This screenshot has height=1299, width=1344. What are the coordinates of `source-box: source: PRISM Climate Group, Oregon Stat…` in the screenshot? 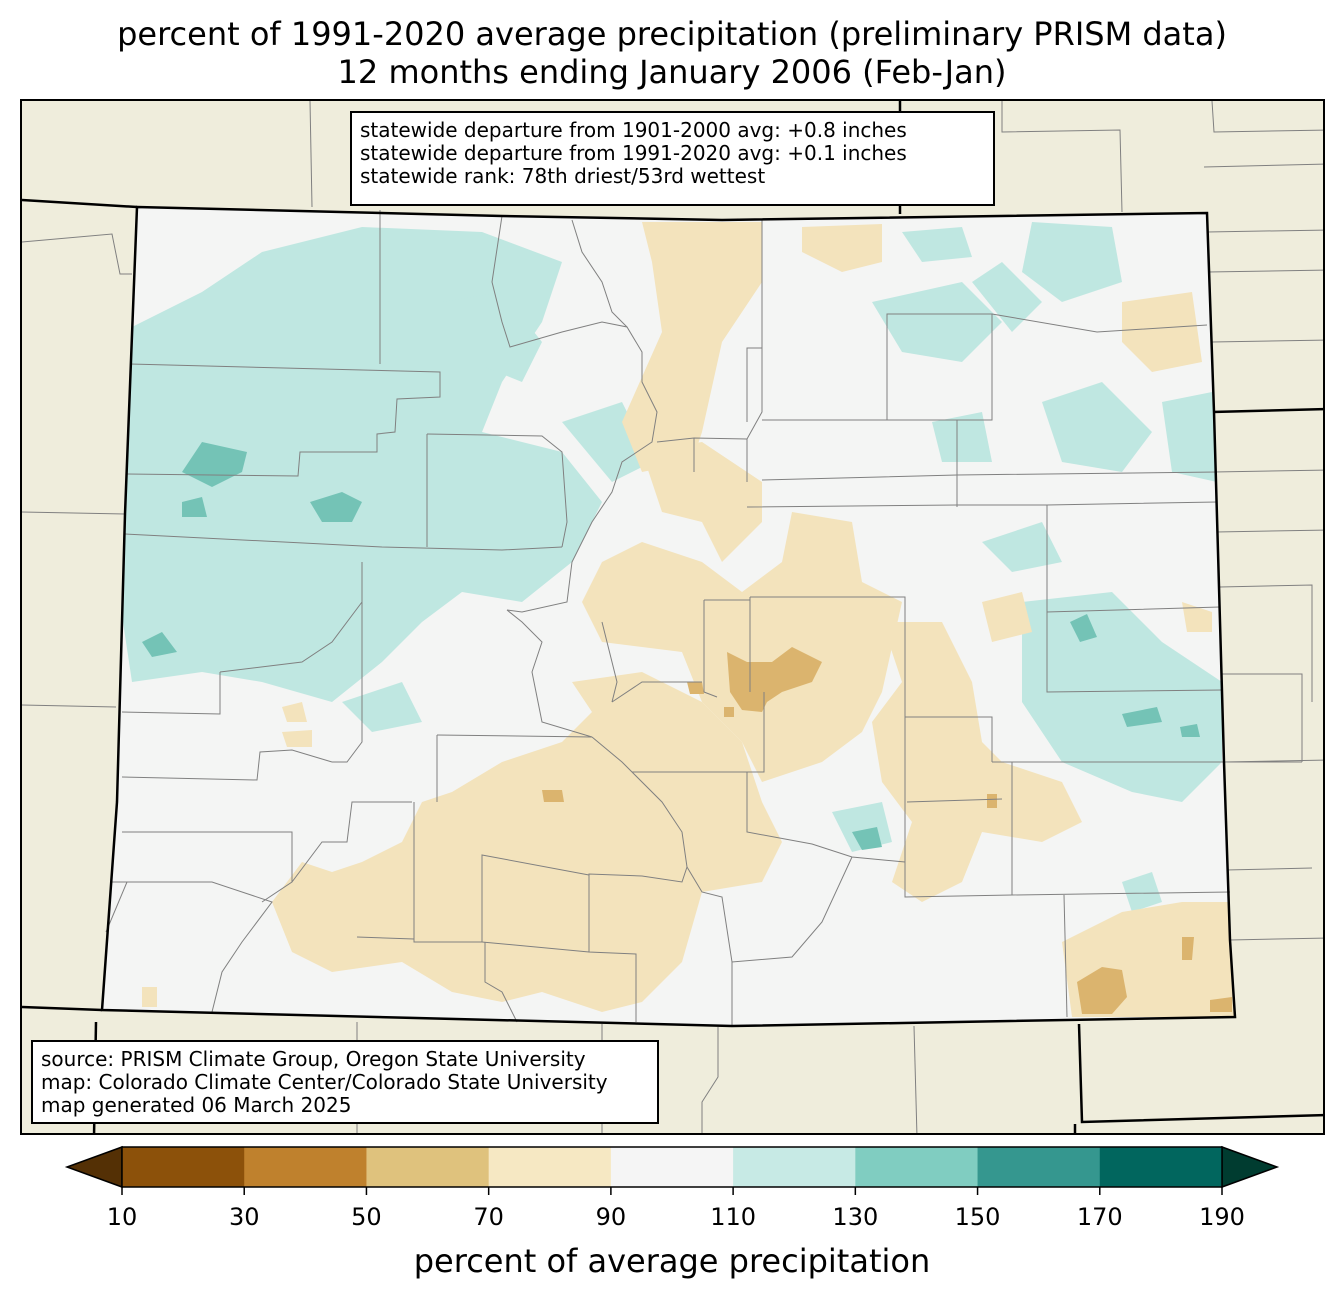 It's located at (345, 1082).